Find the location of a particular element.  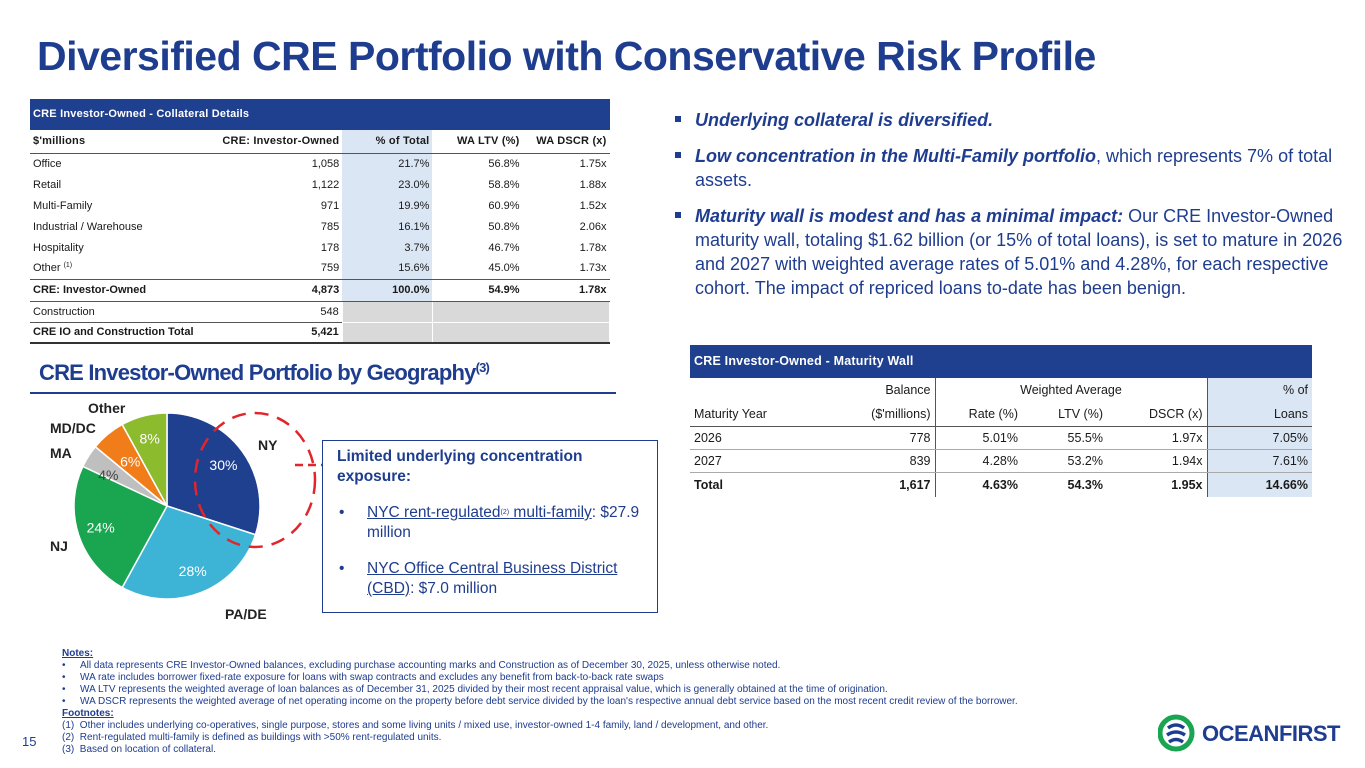

row-pct: 14.66% is located at coordinates (1259, 484).